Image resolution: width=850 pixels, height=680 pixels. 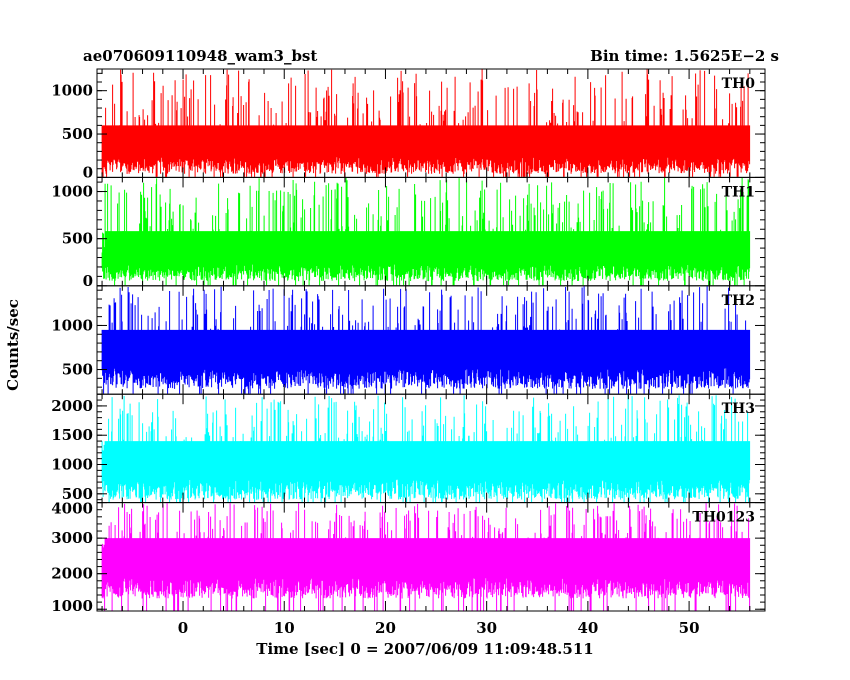 What do you see at coordinates (684, 56) in the screenshot?
I see `bin-time-label: Bin time: 1.5625E−2 s` at bounding box center [684, 56].